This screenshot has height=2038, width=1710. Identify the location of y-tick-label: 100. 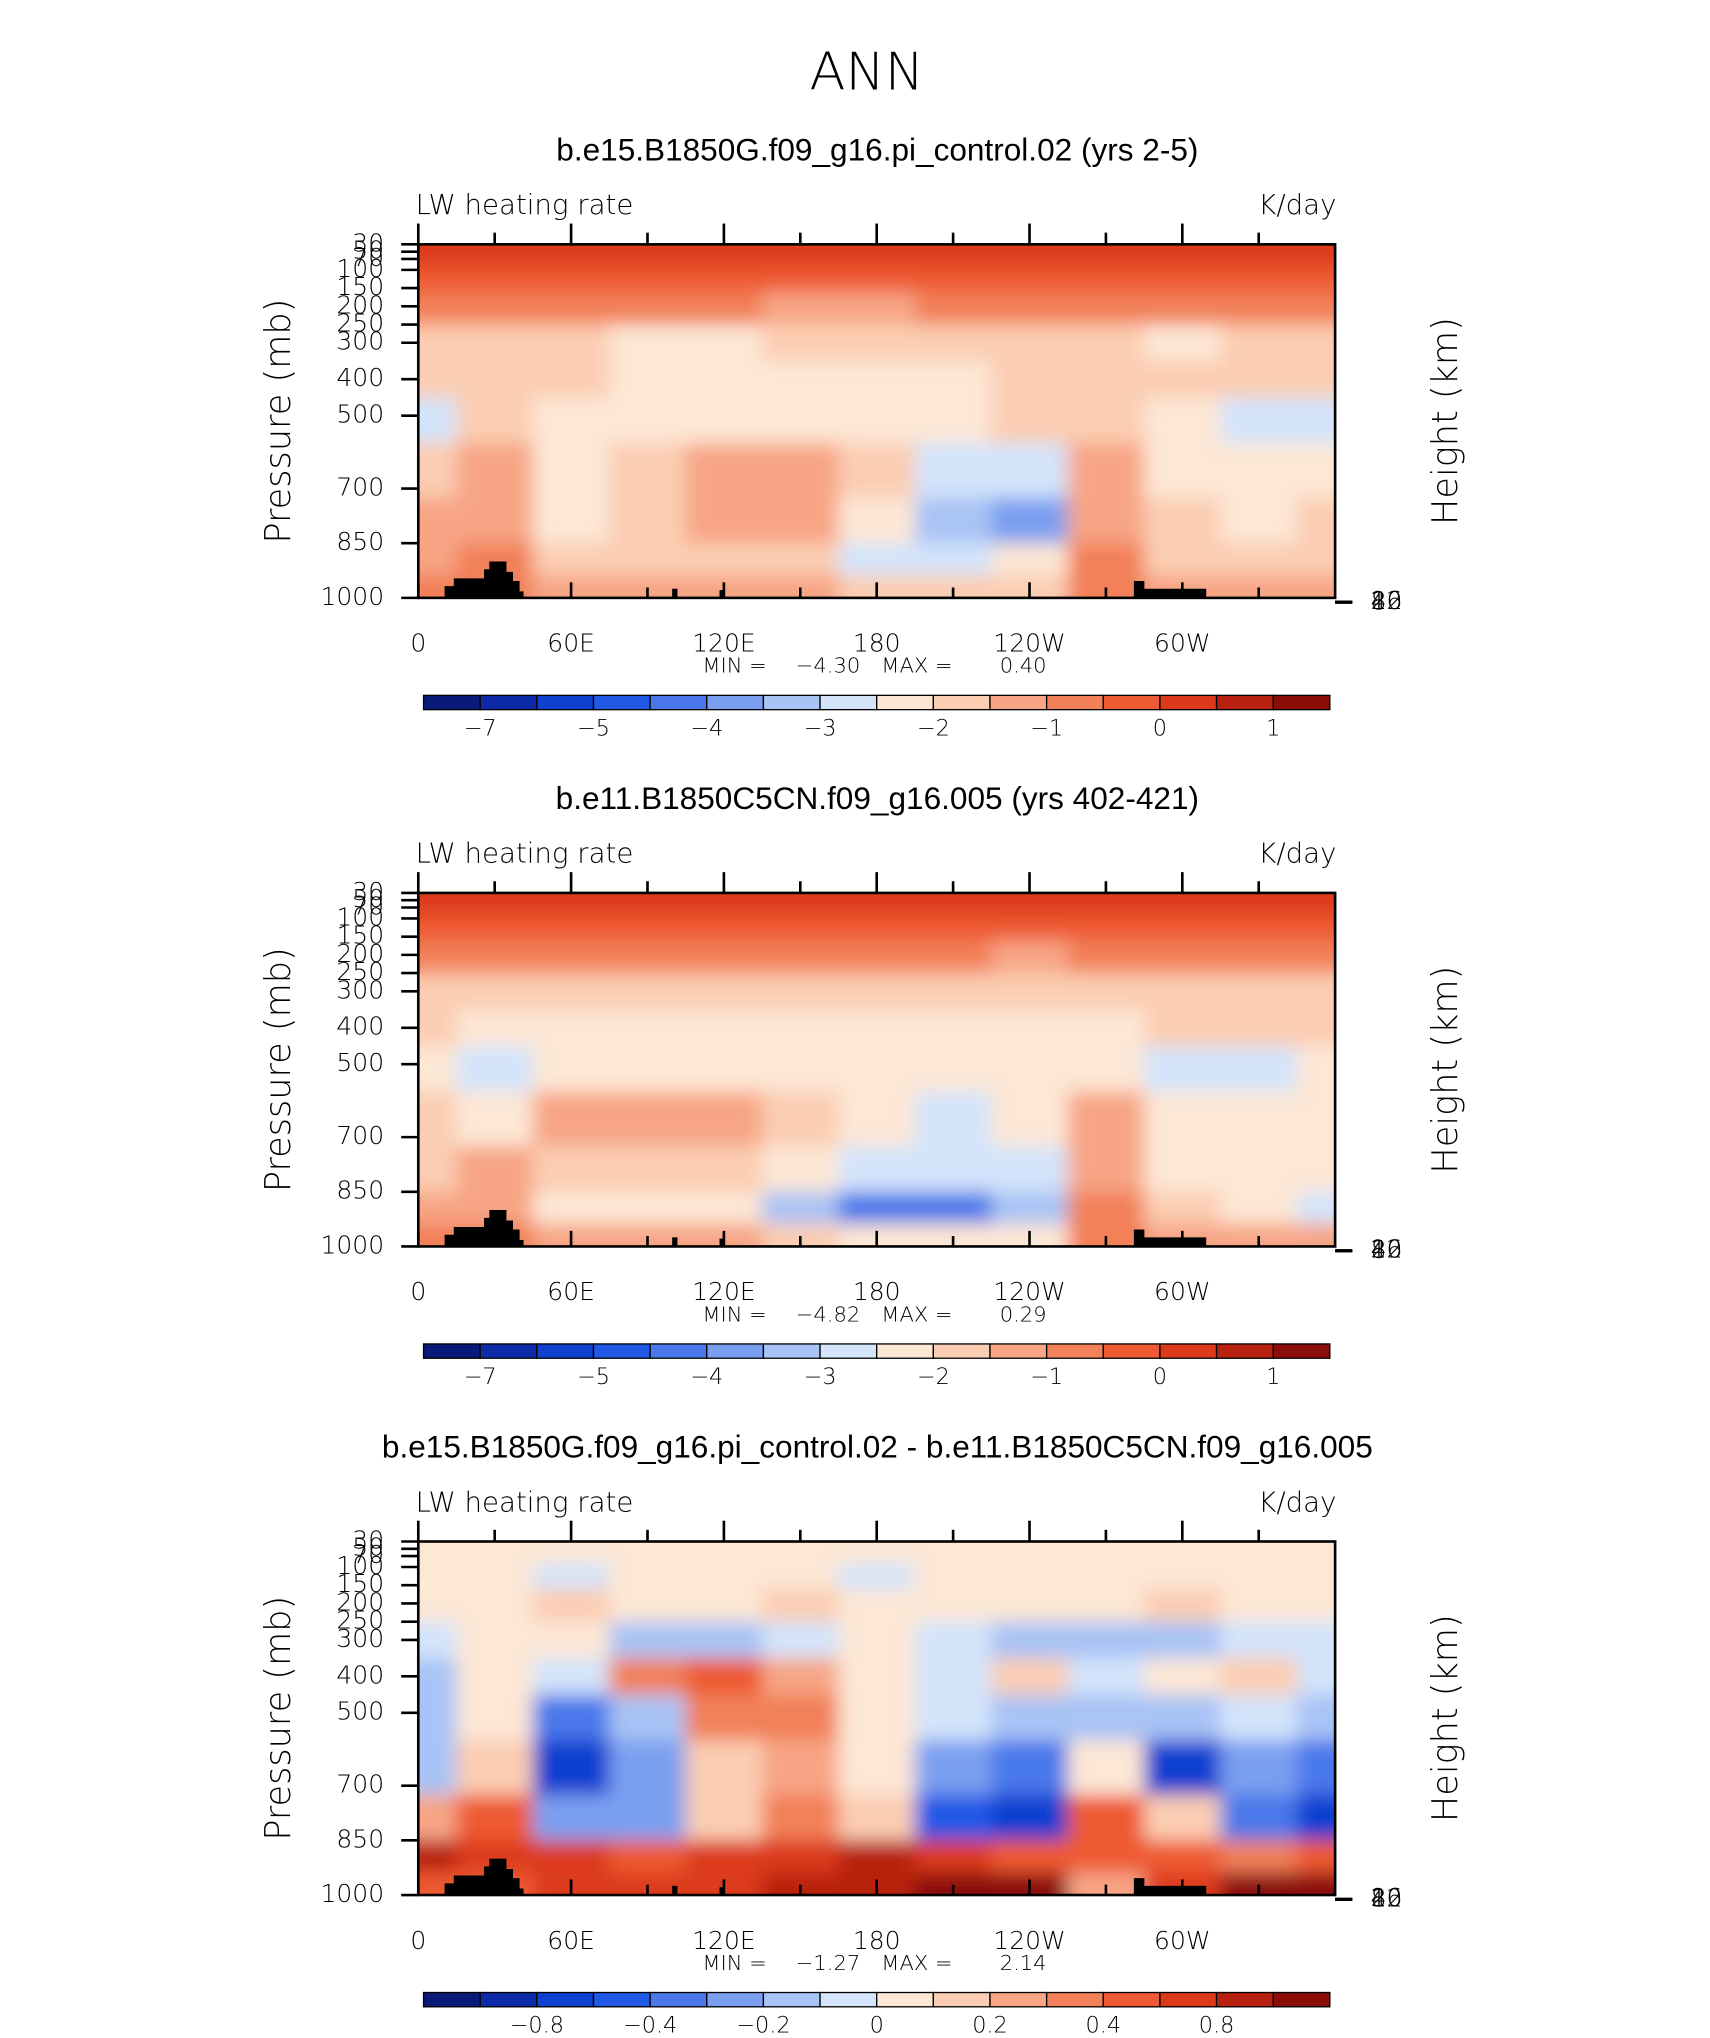
(360, 1565).